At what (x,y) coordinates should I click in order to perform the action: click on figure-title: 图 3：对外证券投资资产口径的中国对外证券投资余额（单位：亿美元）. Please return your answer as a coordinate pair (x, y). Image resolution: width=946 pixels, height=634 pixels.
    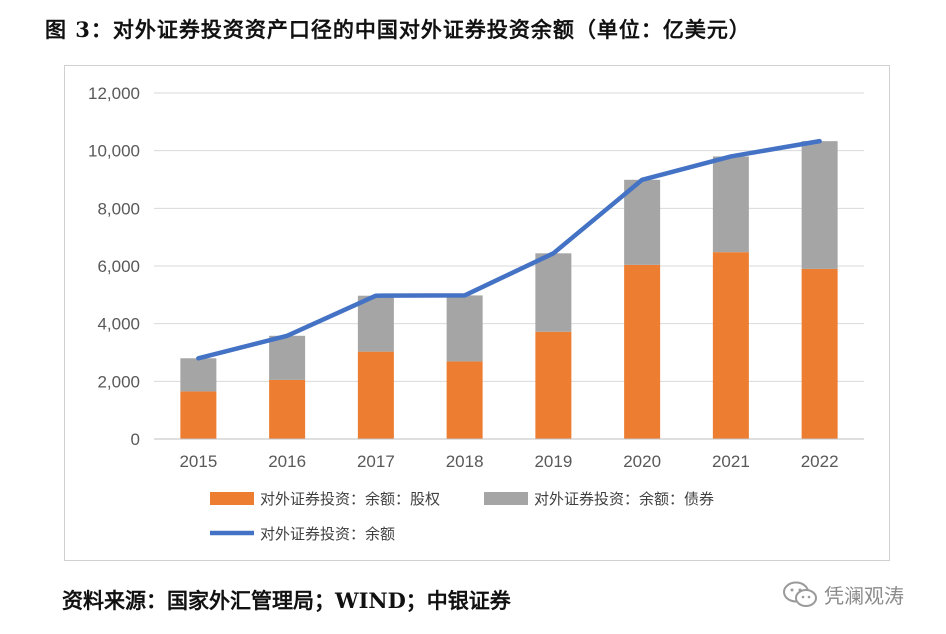
    Looking at the image, I should click on (398, 29).